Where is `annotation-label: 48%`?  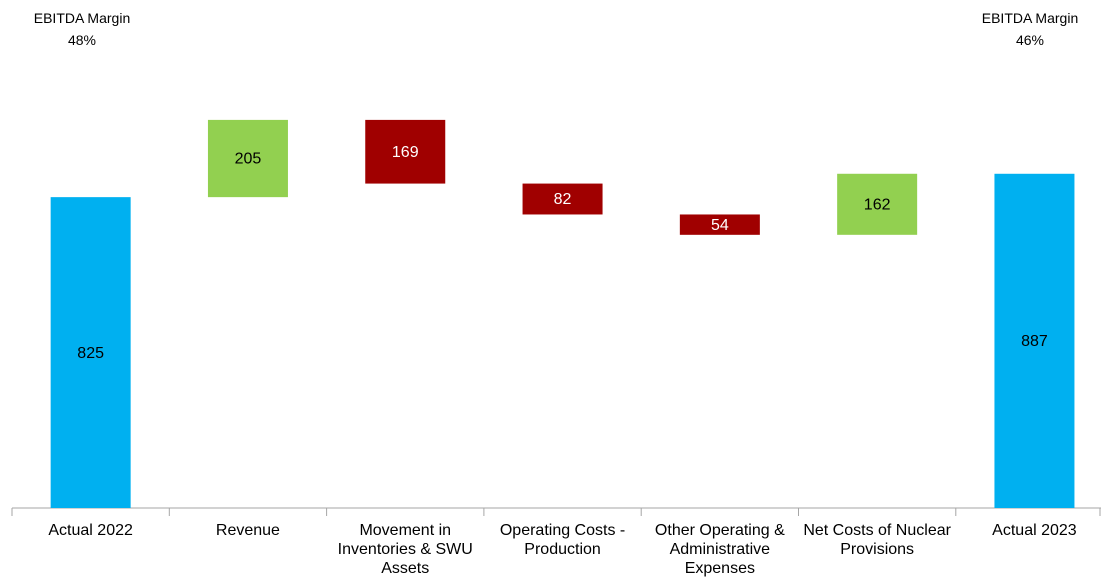 annotation-label: 48% is located at coordinates (82, 40).